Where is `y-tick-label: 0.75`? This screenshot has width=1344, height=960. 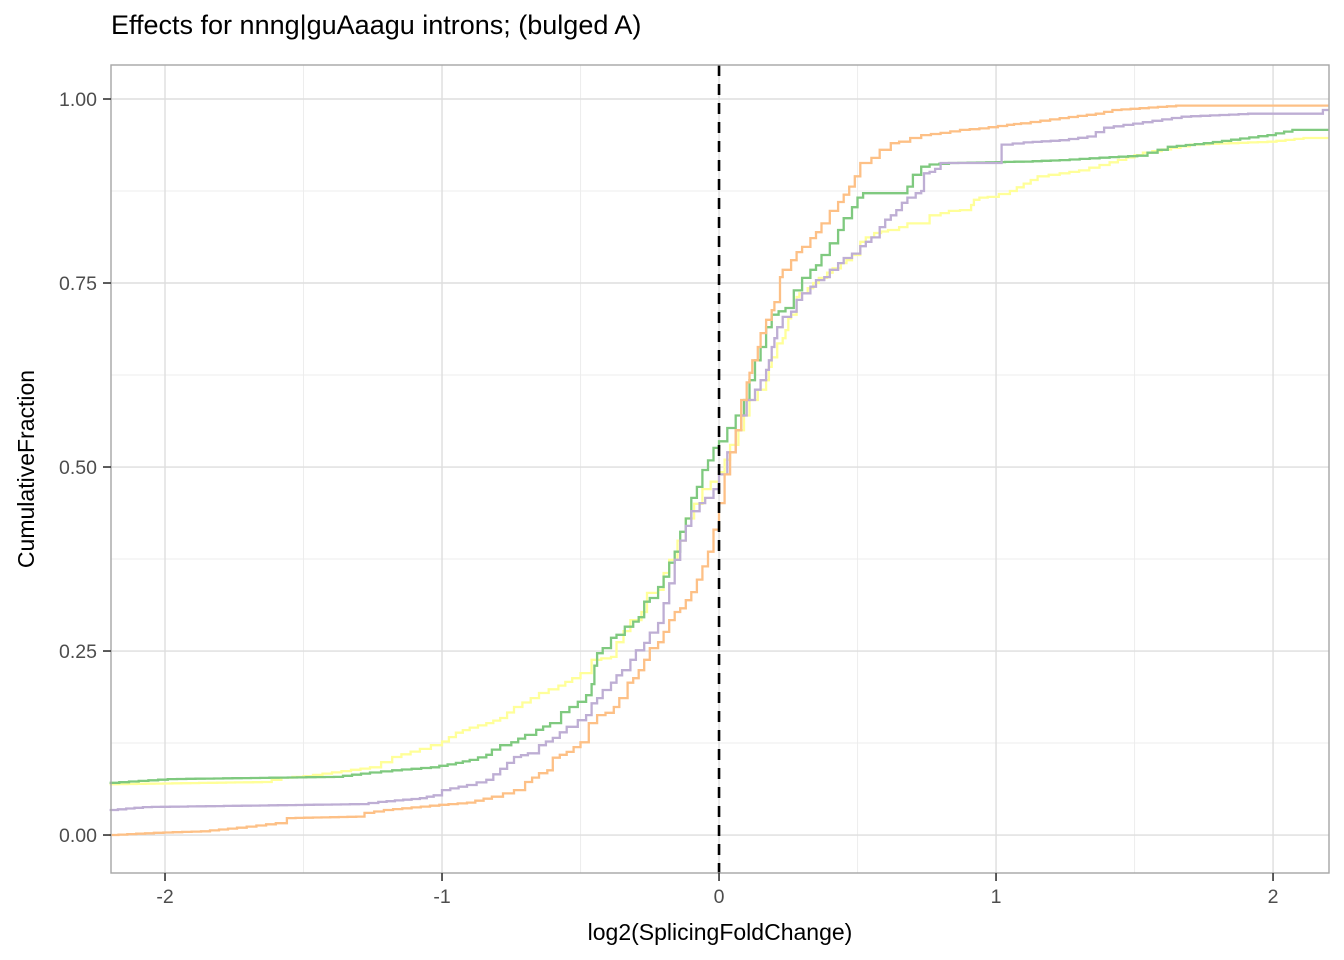
y-tick-label: 0.75 is located at coordinates (78, 284).